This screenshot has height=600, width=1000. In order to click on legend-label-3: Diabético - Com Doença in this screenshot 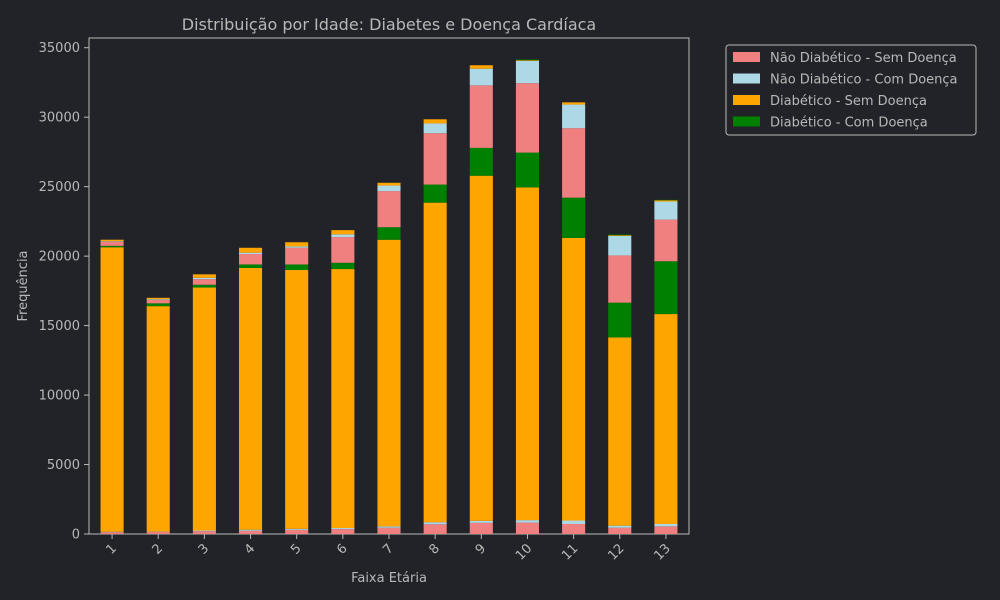, I will do `click(849, 123)`.